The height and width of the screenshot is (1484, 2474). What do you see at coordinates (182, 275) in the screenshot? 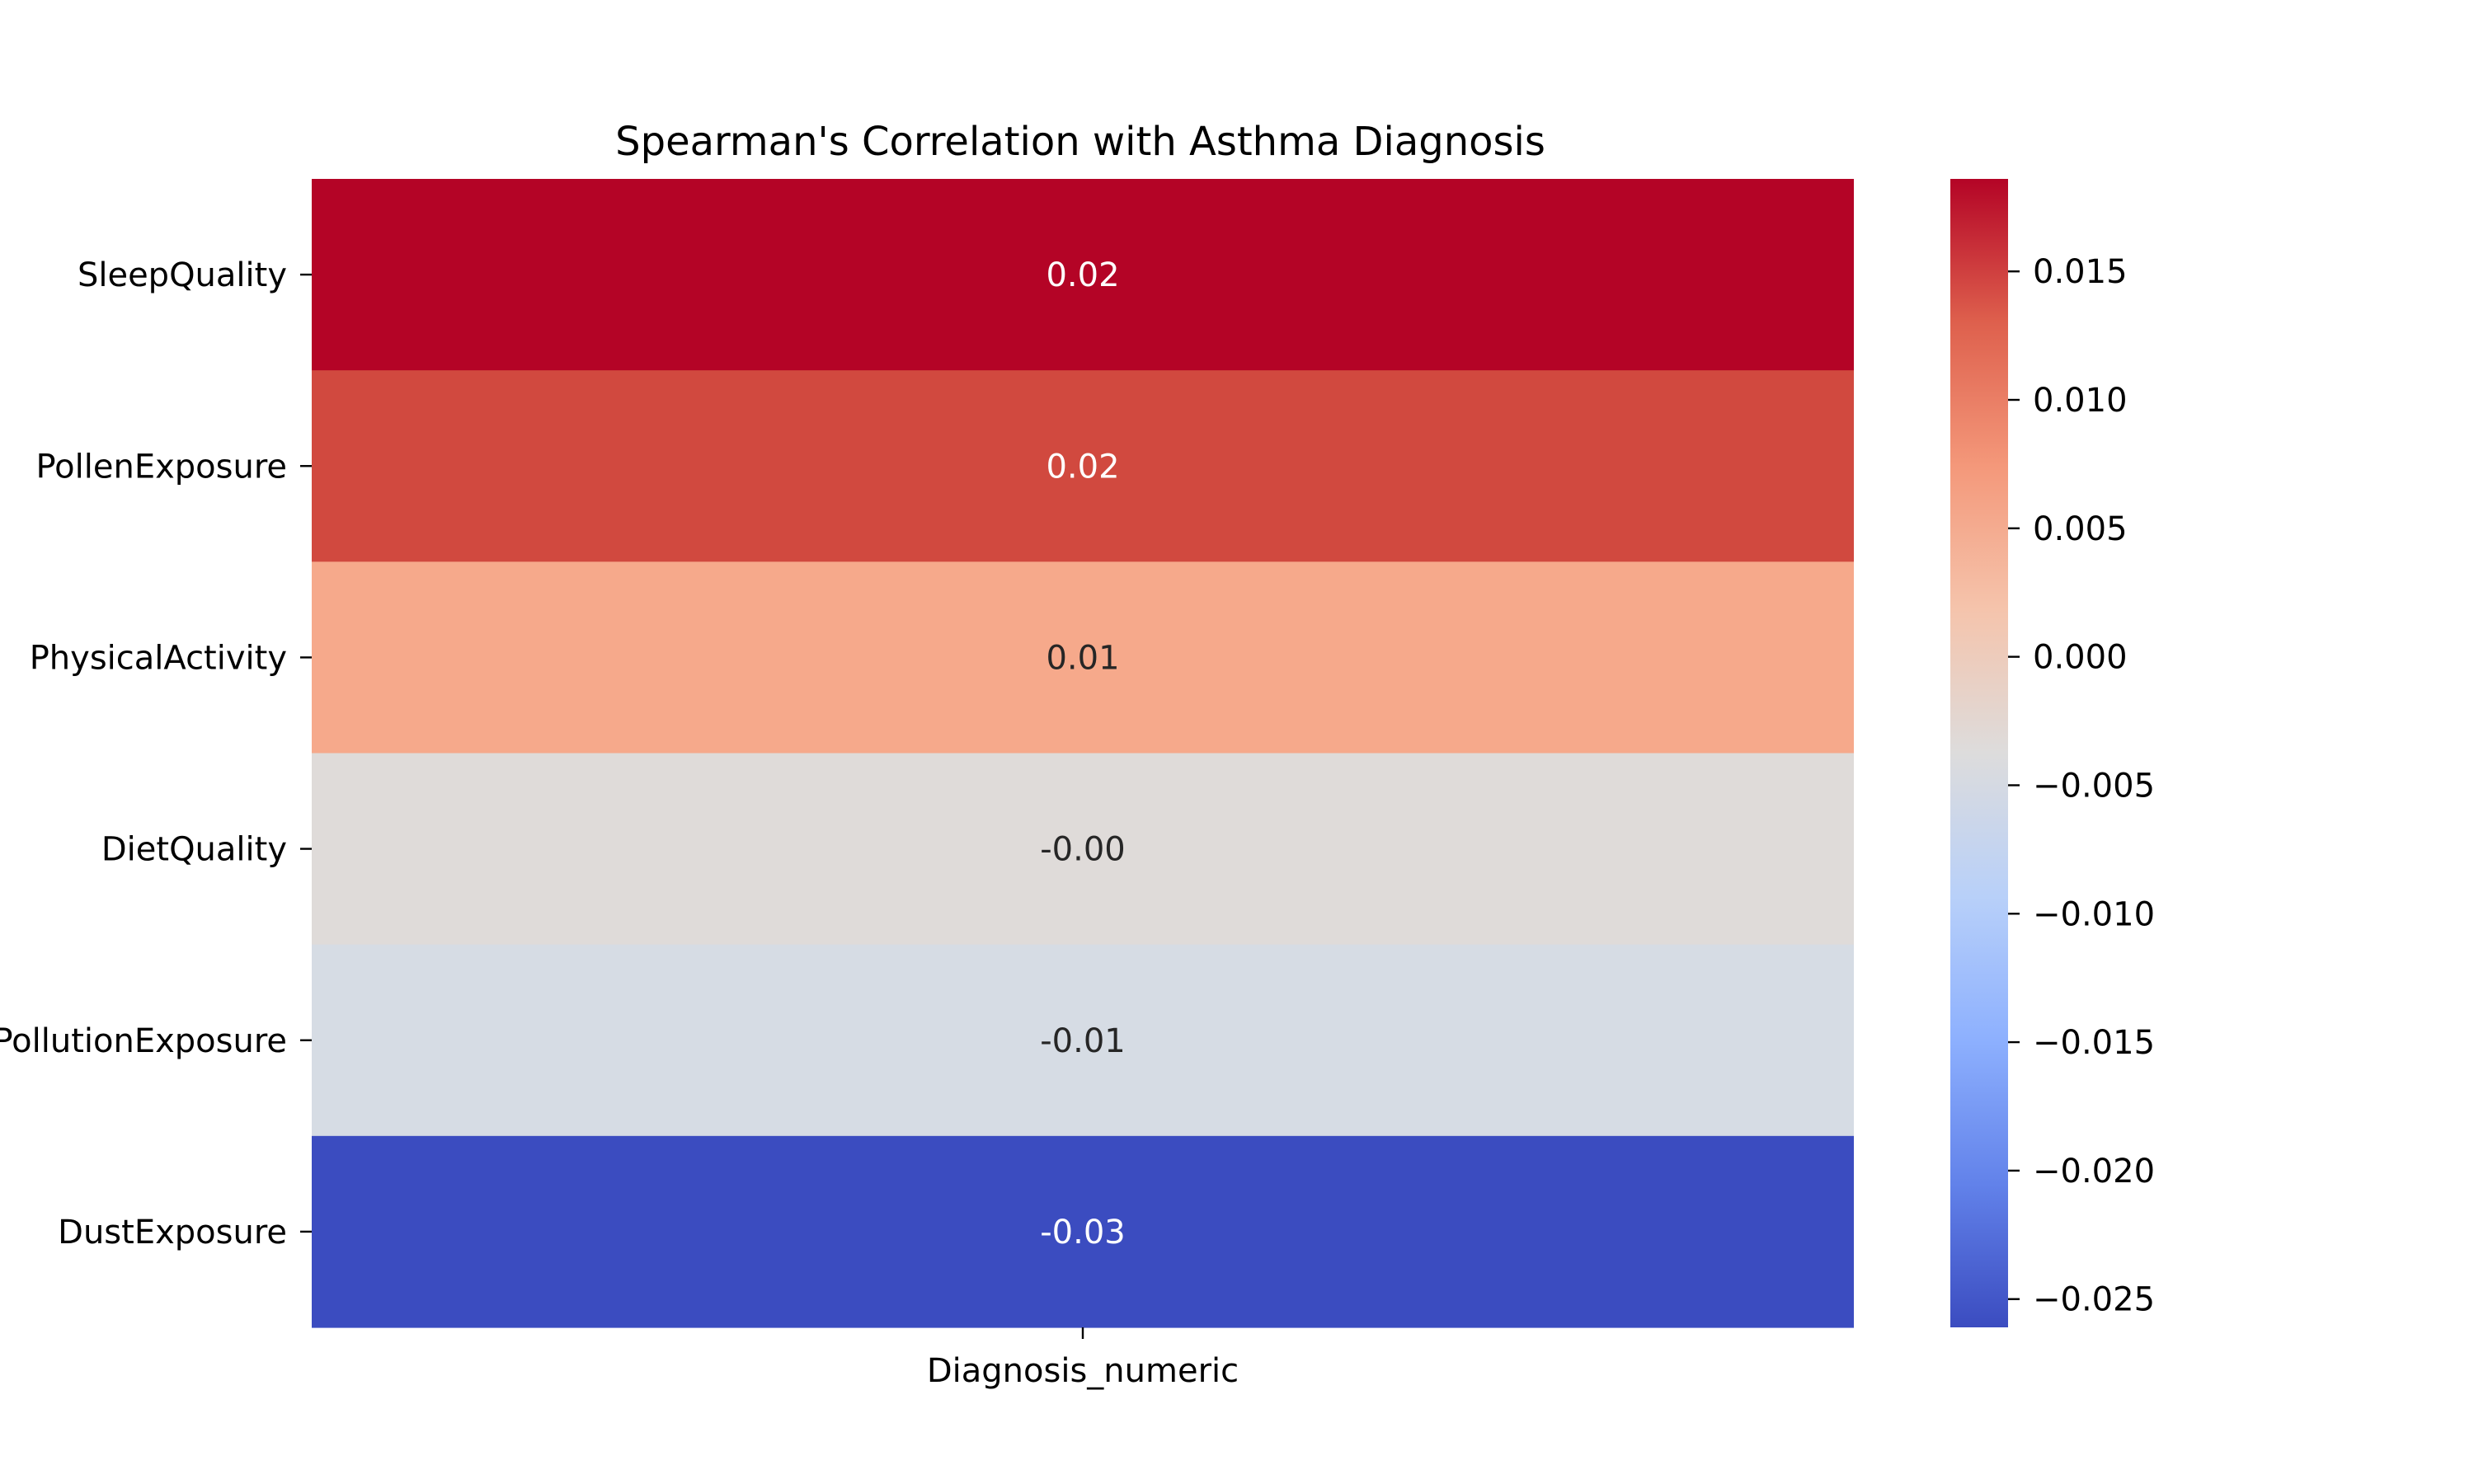
I see `y-tick-label-sleep-quality: SleepQuality` at bounding box center [182, 275].